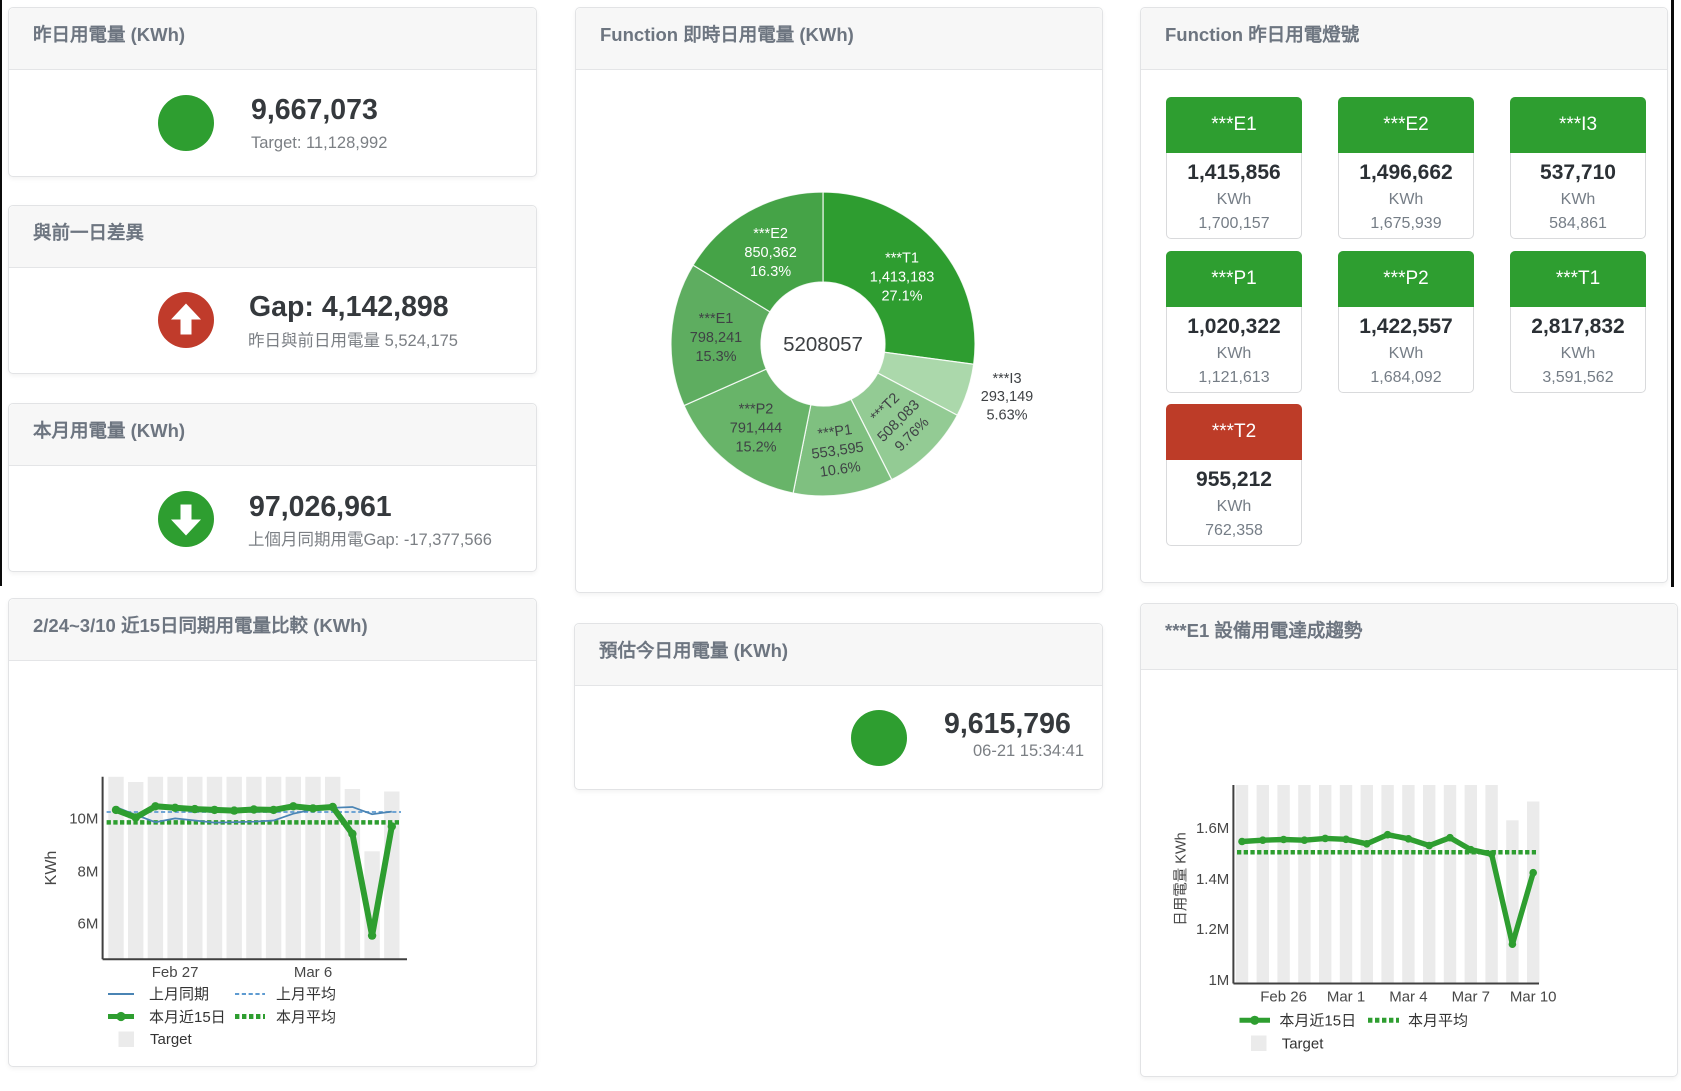  What do you see at coordinates (1182, 878) in the screenshot?
I see `svg-text: 日用電量 KWh` at bounding box center [1182, 878].